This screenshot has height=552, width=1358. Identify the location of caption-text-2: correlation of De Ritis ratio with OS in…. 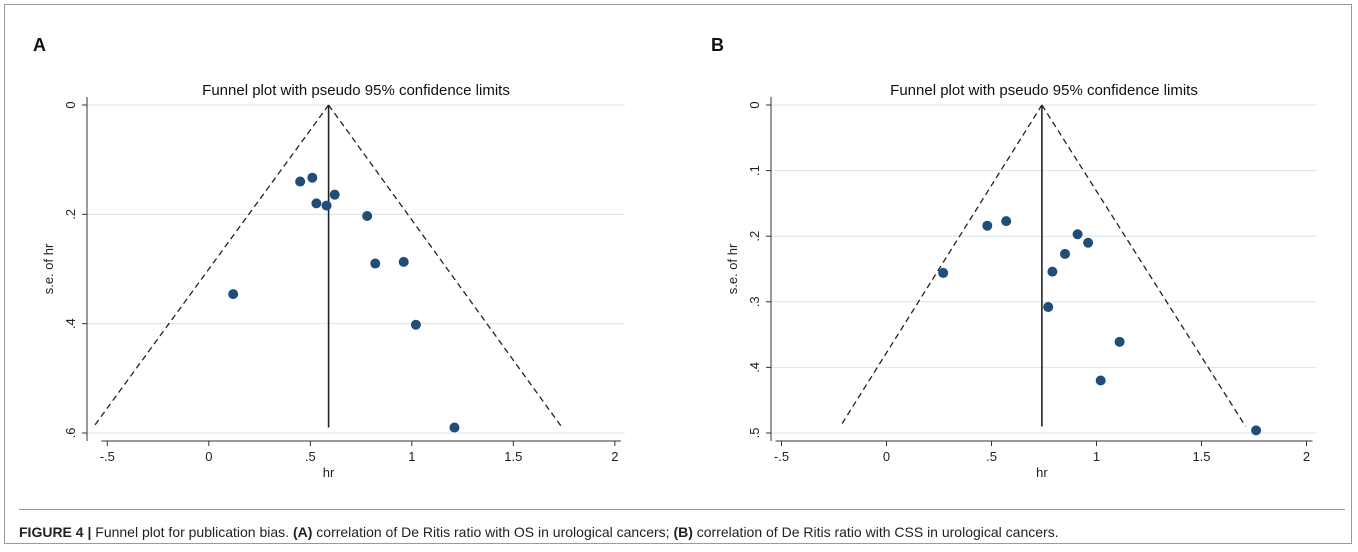
(493, 532).